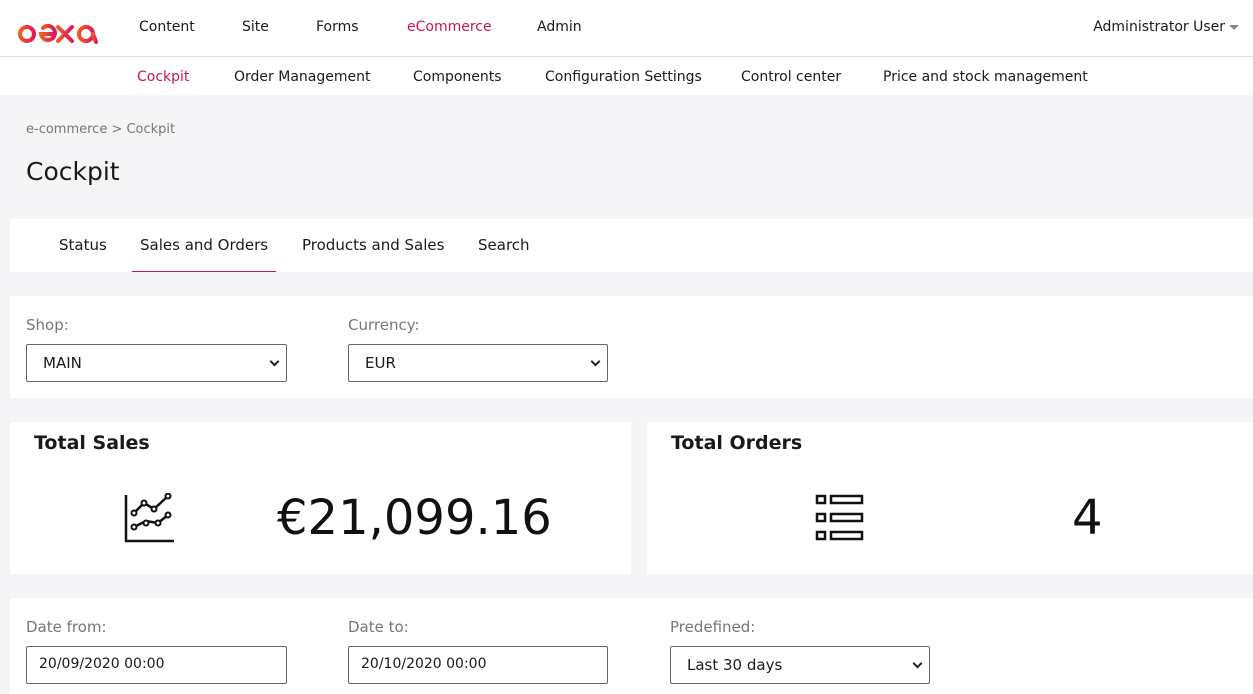 This screenshot has width=1253, height=694. Describe the element at coordinates (167, 27) in the screenshot. I see `nav-content: Content` at that location.